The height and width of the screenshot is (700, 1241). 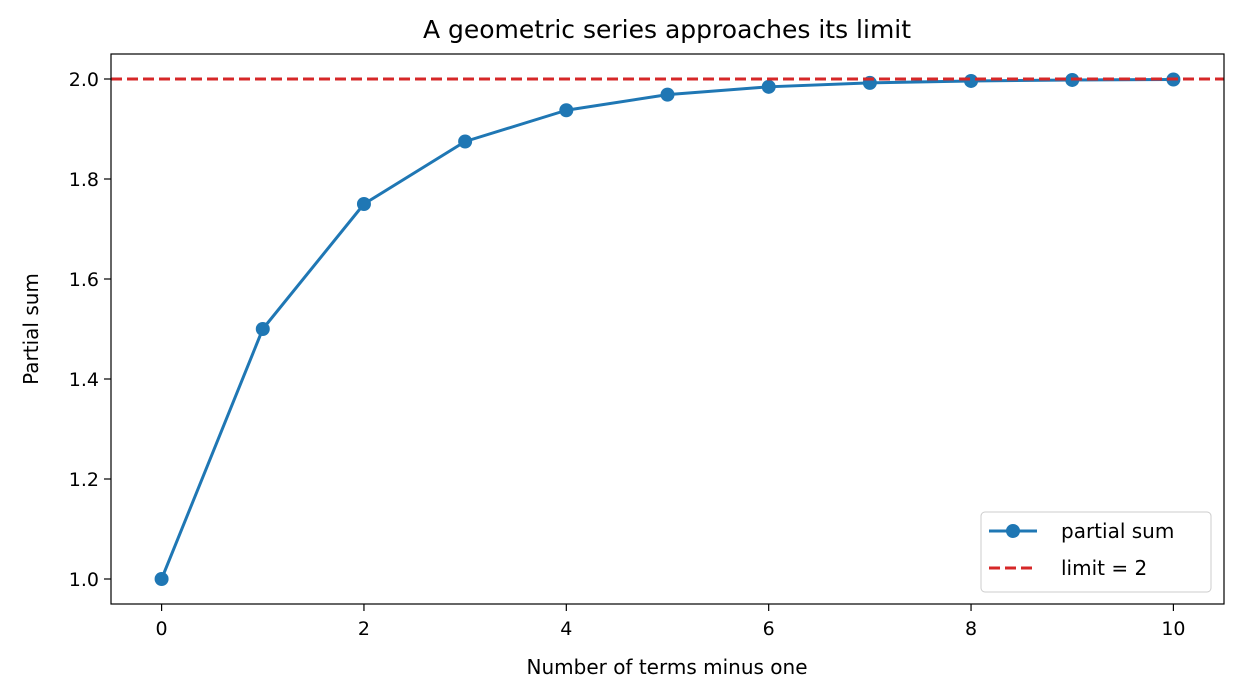 I want to click on x-tick-label: 0, so click(x=162, y=629).